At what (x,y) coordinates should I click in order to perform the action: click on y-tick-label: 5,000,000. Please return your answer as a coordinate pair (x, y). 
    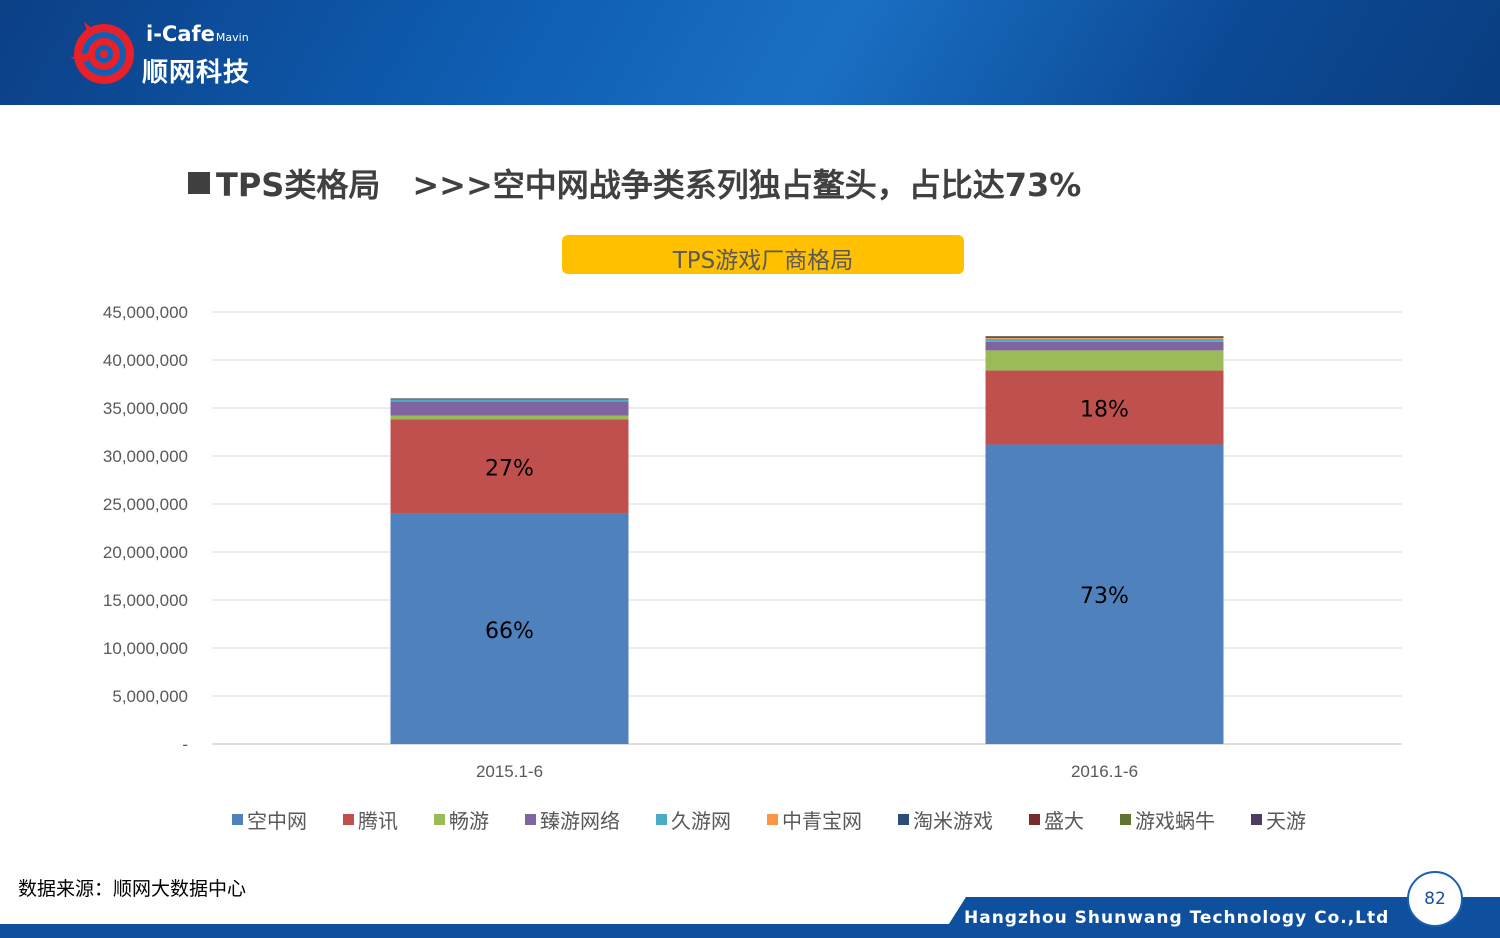
    Looking at the image, I should click on (150, 696).